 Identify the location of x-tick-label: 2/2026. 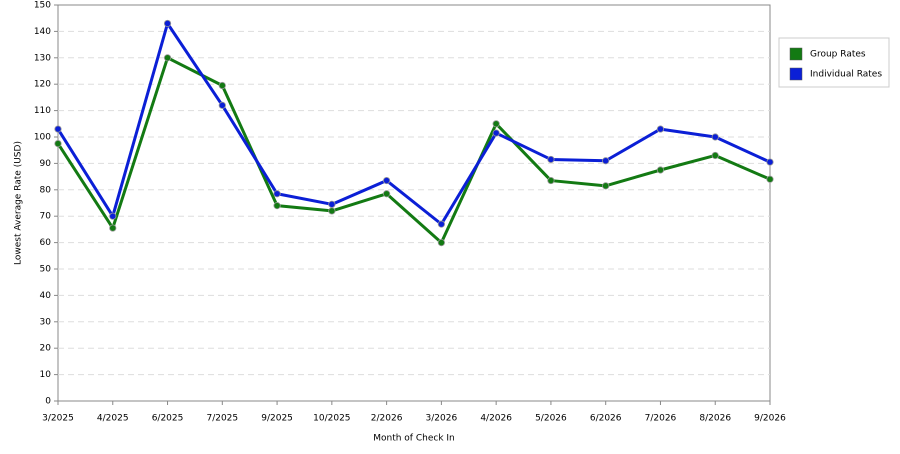
(387, 419).